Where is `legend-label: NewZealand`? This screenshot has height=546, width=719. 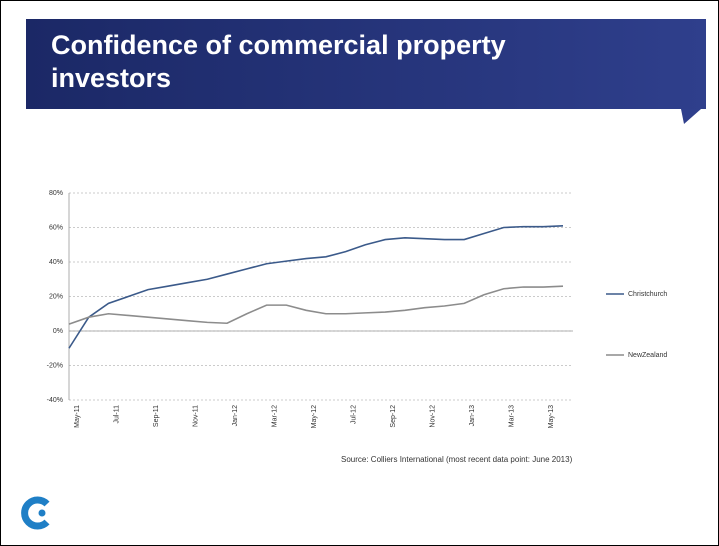
legend-label: NewZealand is located at coordinates (647, 355).